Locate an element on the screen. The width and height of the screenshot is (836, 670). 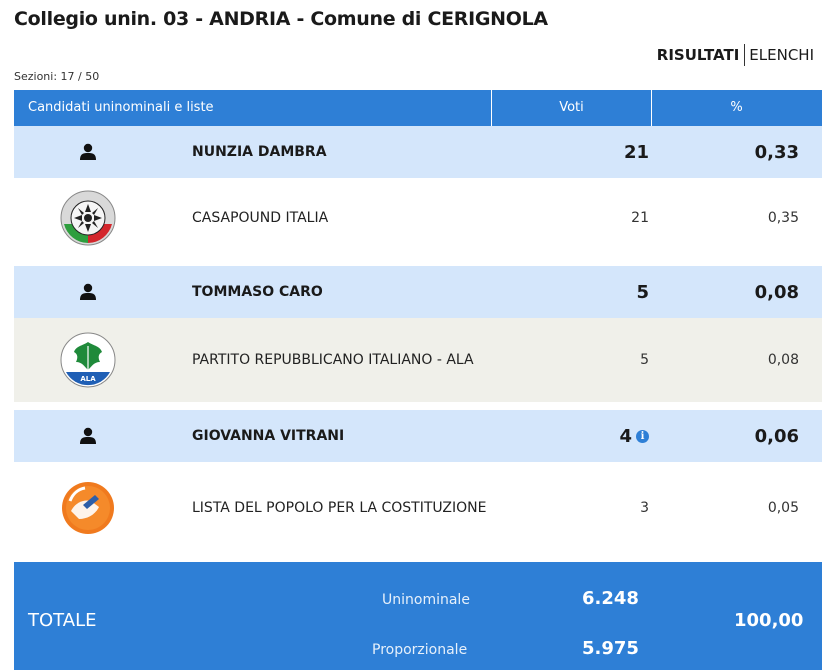
list-votes: 3 is located at coordinates (644, 508).